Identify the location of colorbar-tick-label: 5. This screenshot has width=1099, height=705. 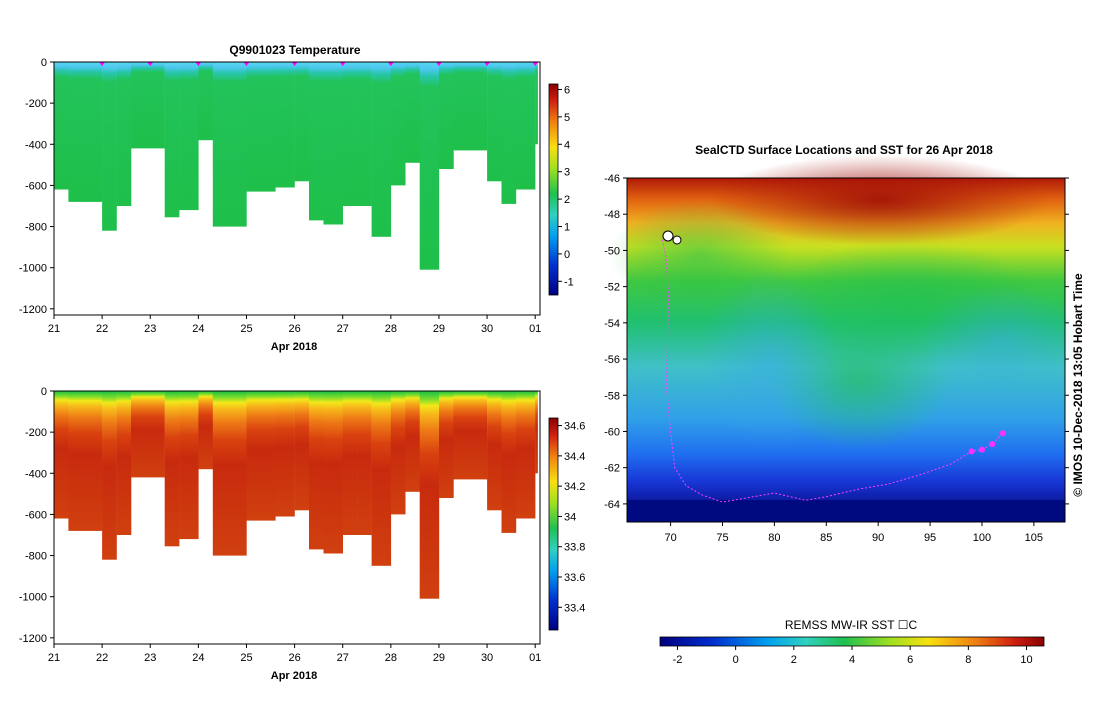
(567, 118).